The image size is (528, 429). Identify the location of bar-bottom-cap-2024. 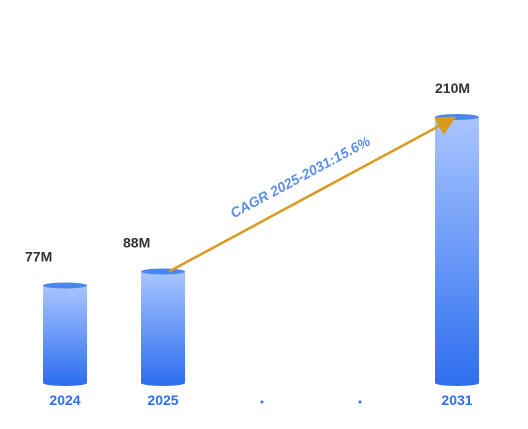
(65, 383).